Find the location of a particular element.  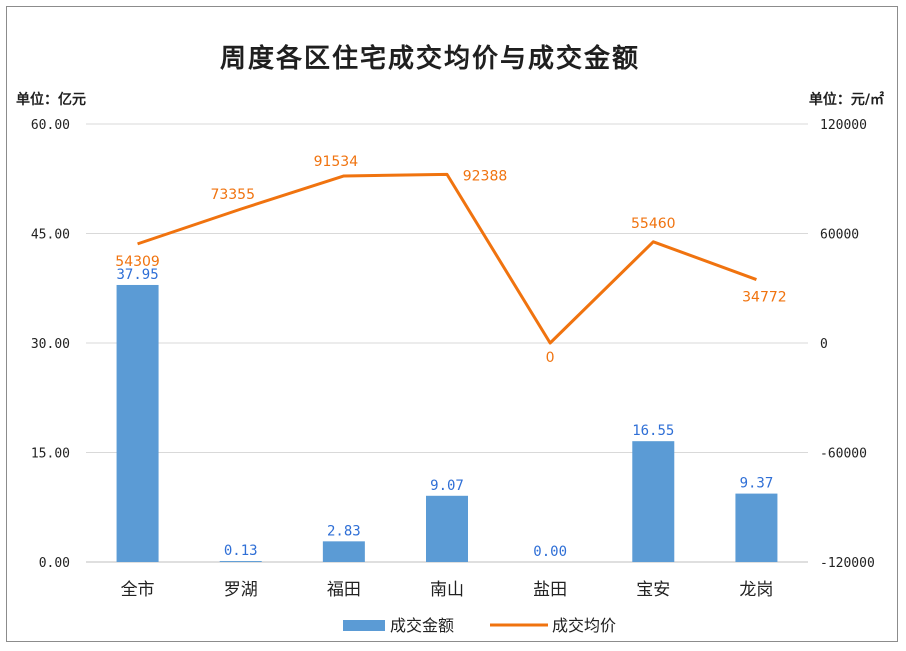

category-label: 宝安 is located at coordinates (653, 590).